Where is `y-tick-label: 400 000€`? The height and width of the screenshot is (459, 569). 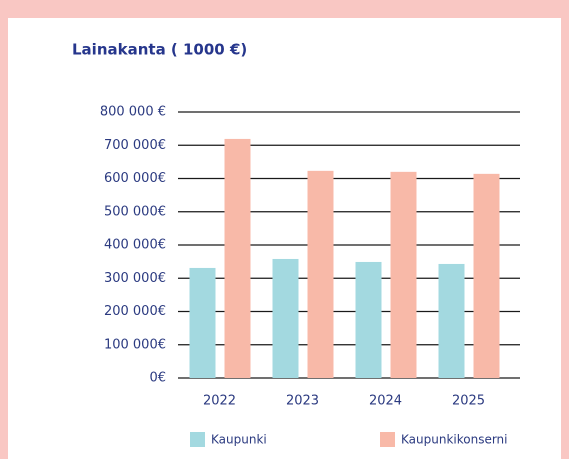
y-tick-label: 400 000€ is located at coordinates (135, 245).